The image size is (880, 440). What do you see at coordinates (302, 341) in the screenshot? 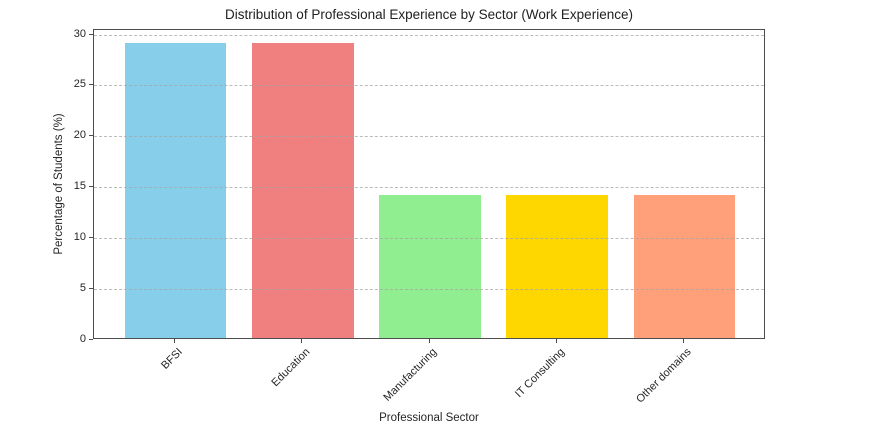
I see `x-tick-mark-education` at bounding box center [302, 341].